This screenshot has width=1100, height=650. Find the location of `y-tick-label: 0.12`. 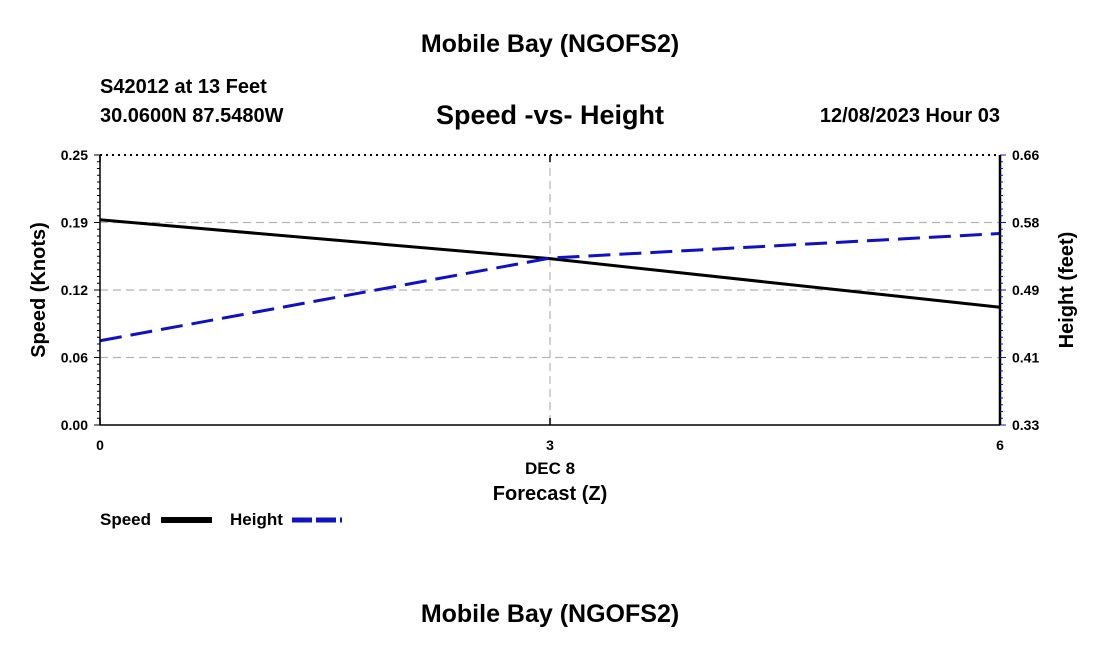

y-tick-label: 0.12 is located at coordinates (74, 290).